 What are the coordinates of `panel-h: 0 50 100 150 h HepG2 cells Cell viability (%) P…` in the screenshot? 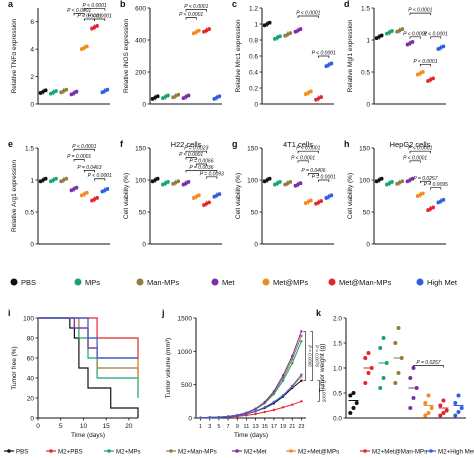 It's located at (396, 194).